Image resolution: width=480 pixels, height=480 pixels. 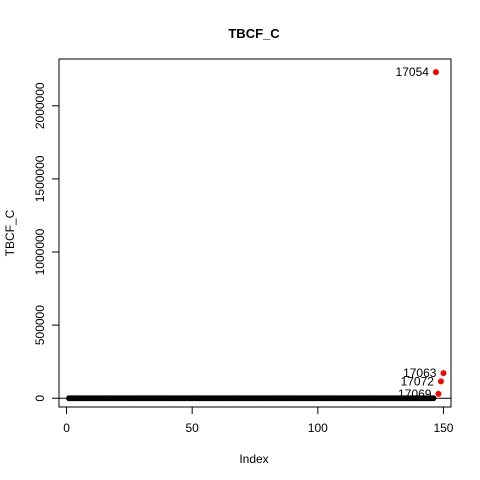 What do you see at coordinates (415, 394) in the screenshot?
I see `outlier-label: 17069` at bounding box center [415, 394].